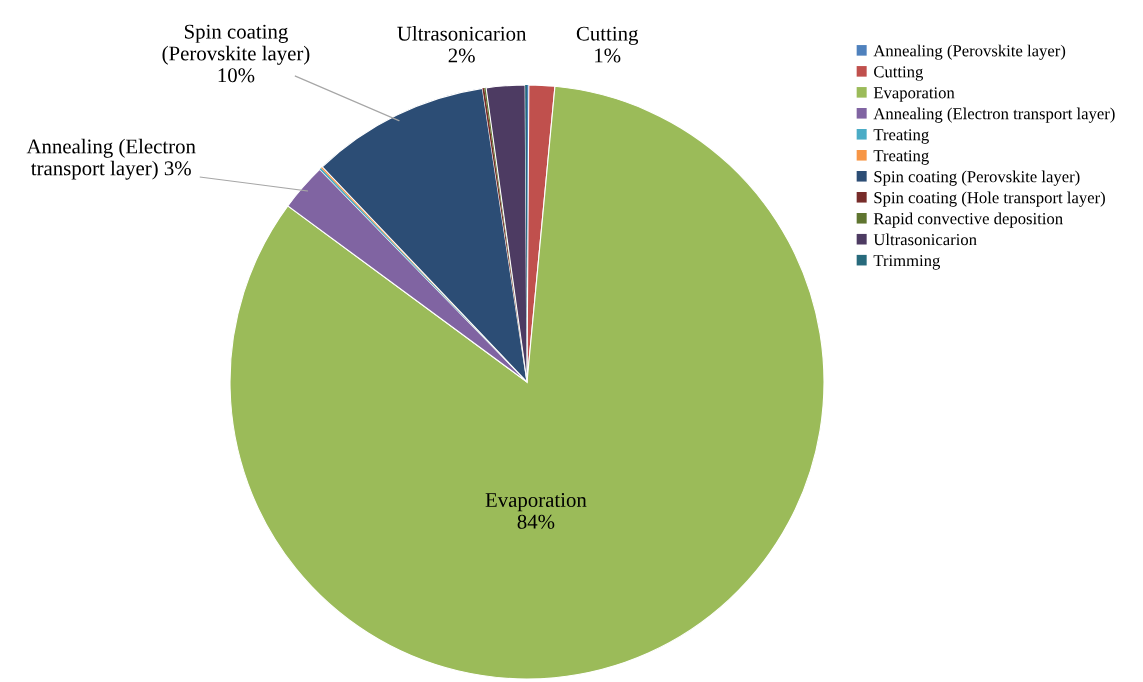 The height and width of the screenshot is (682, 1143). What do you see at coordinates (969, 52) in the screenshot?
I see `legend-label: Annealing (Perovskite layer)` at bounding box center [969, 52].